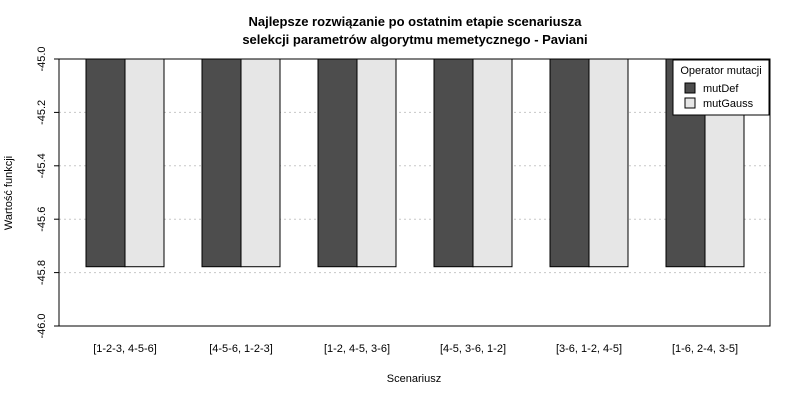 The width and height of the screenshot is (800, 400). I want to click on legend-label-mutdef: mutDef, so click(721, 89).